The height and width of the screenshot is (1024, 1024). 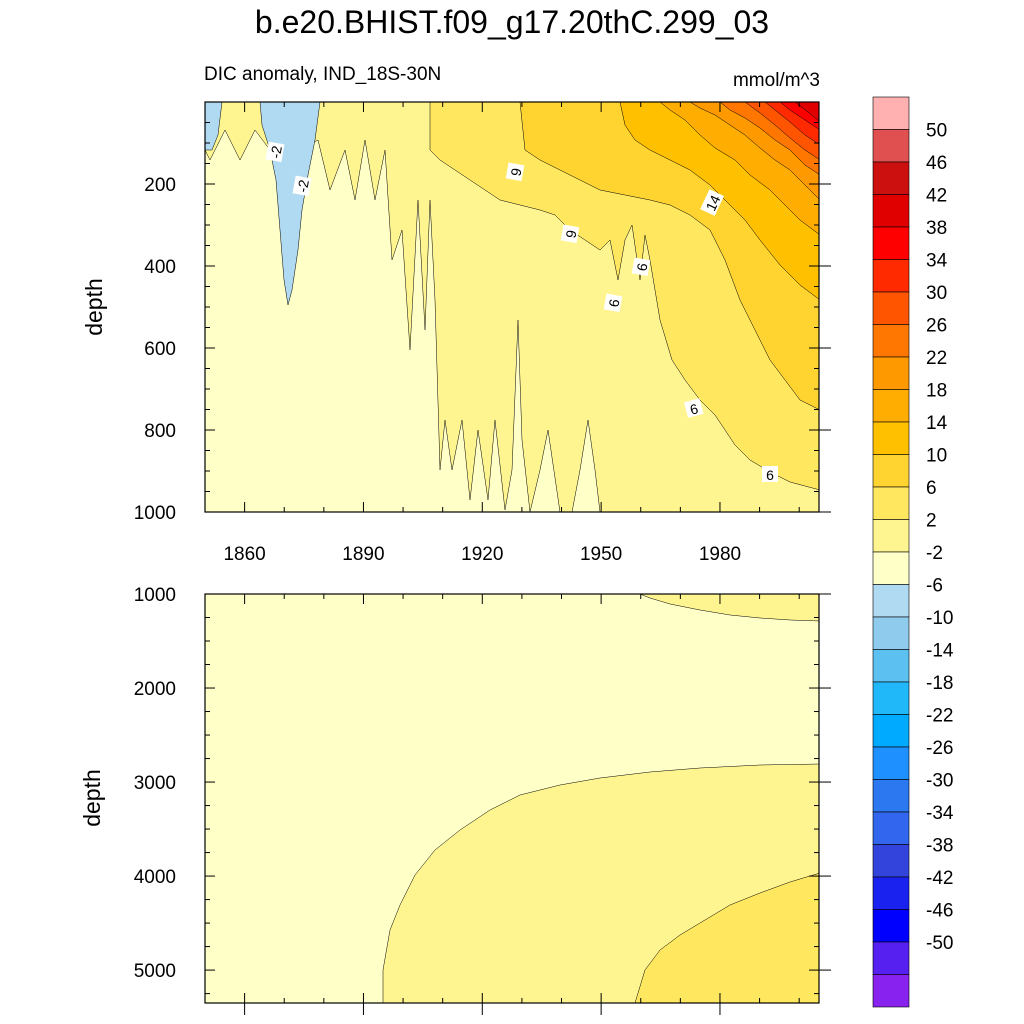 I want to click on y-tick-label: 800, so click(x=160, y=431).